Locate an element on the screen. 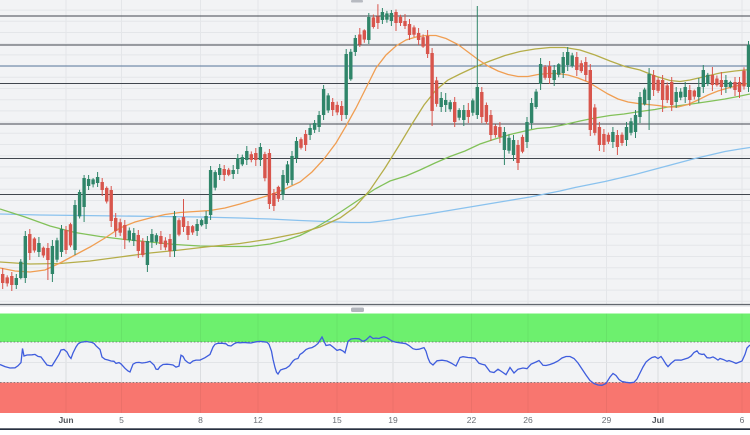 The width and height of the screenshot is (750, 435). svg-text: 5 is located at coordinates (121, 420).